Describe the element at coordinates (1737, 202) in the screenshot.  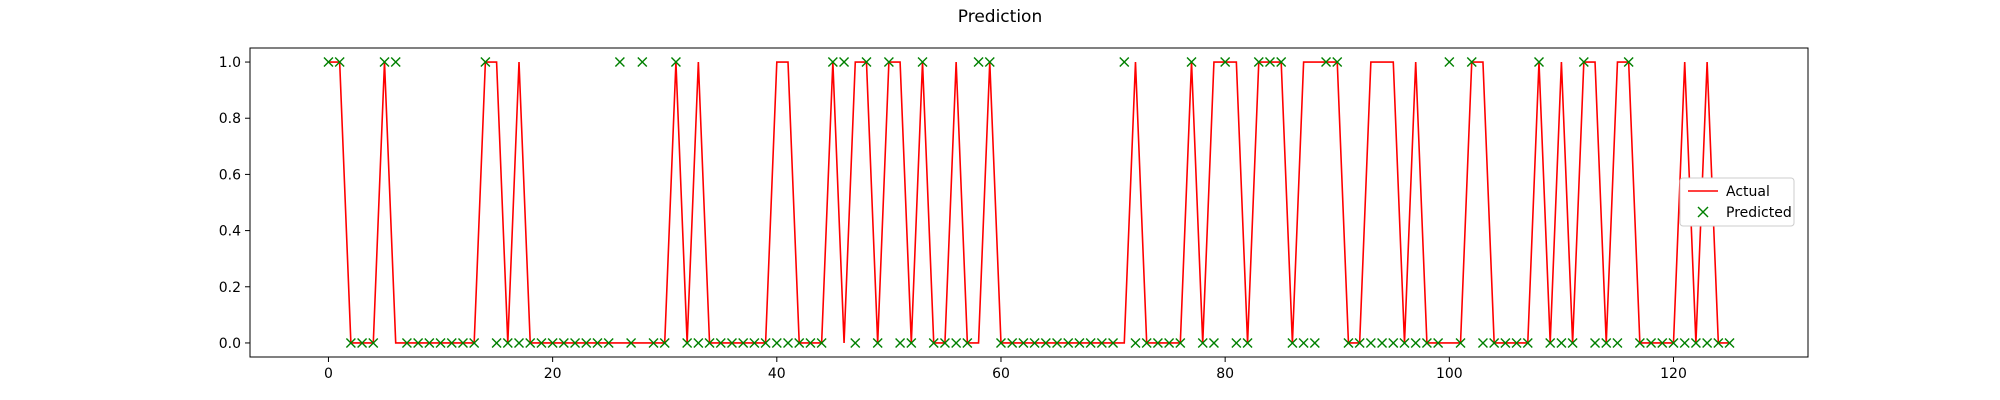
I see `legend: Actual Predicted` at that location.